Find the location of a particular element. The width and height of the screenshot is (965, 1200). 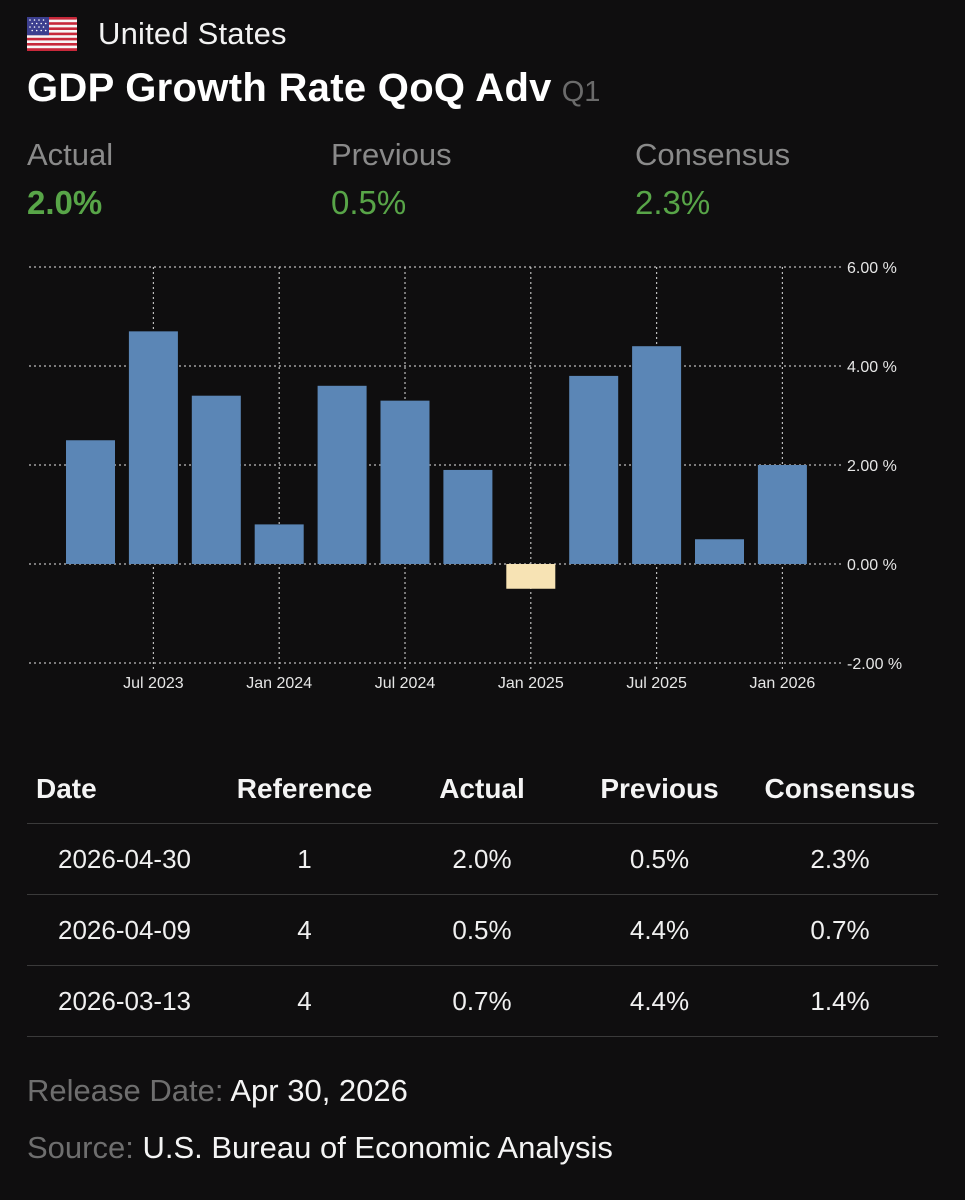

table-row: 2026-03-13 4 0.7% 4.4% 1.4% is located at coordinates (482, 1001).